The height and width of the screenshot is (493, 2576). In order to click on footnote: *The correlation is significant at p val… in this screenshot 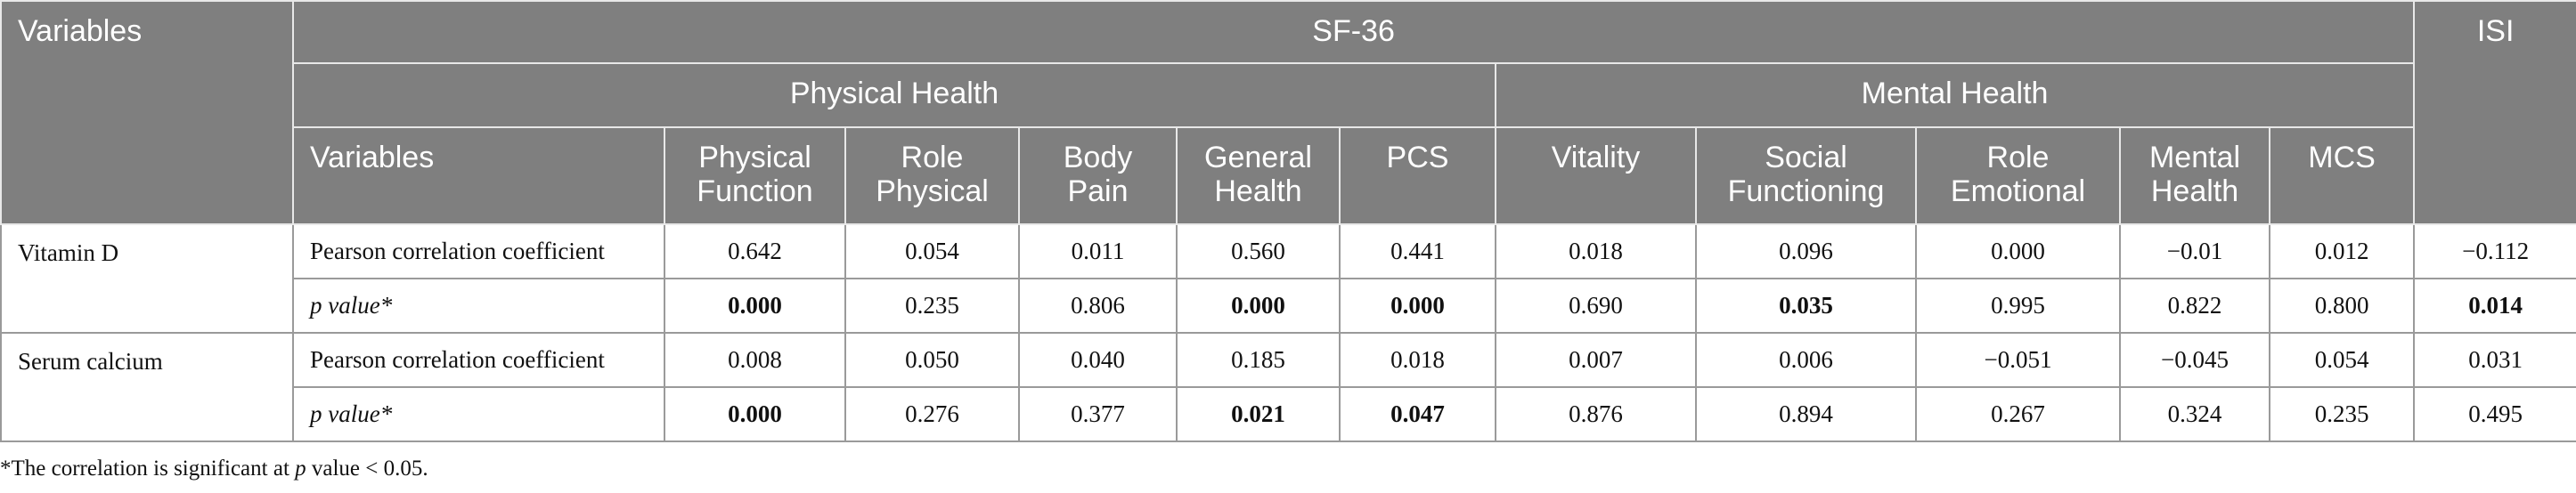, I will do `click(1288, 469)`.